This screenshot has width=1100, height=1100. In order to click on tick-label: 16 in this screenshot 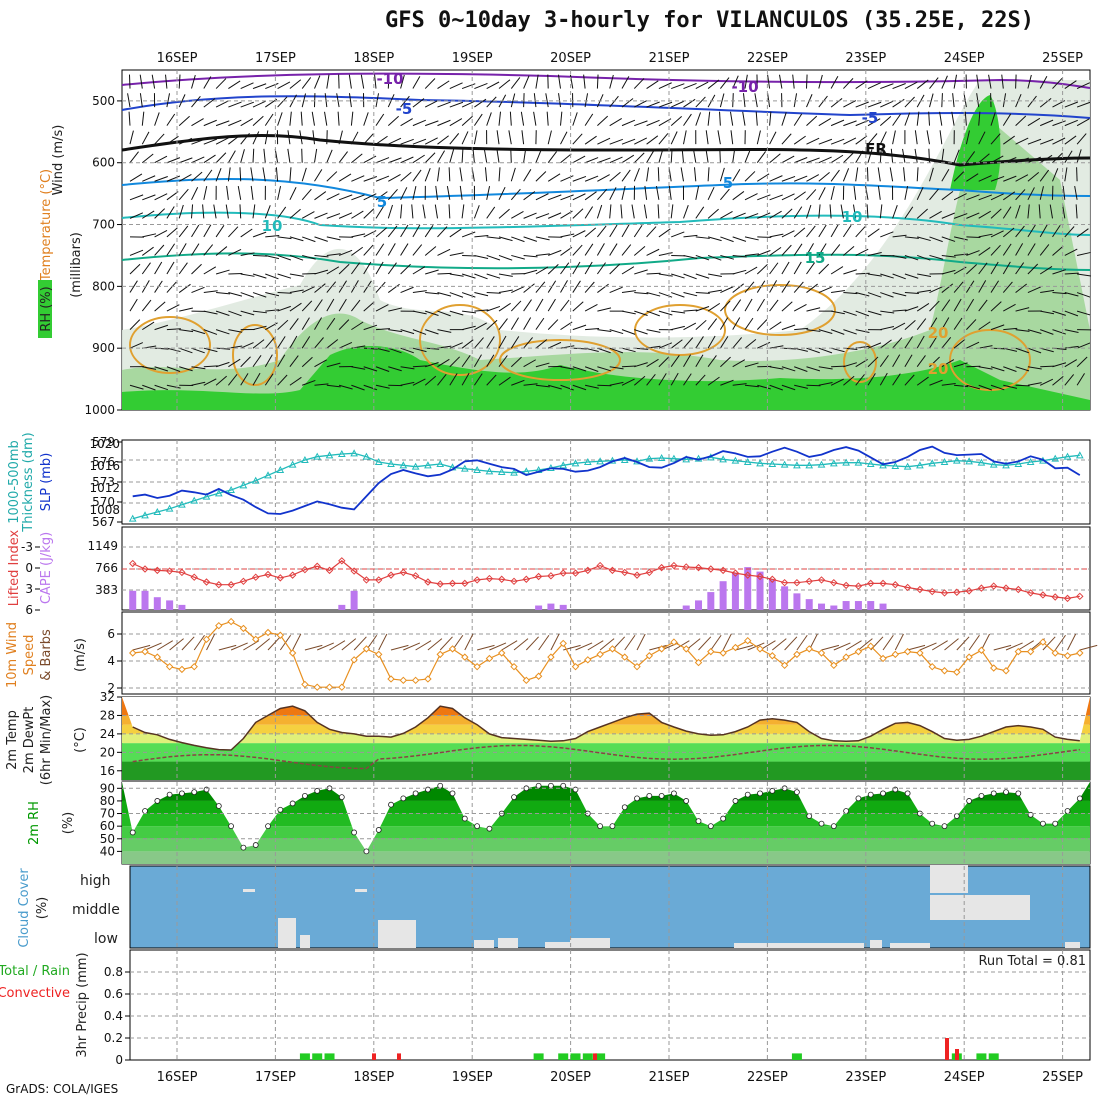, I will do `click(107, 771)`.